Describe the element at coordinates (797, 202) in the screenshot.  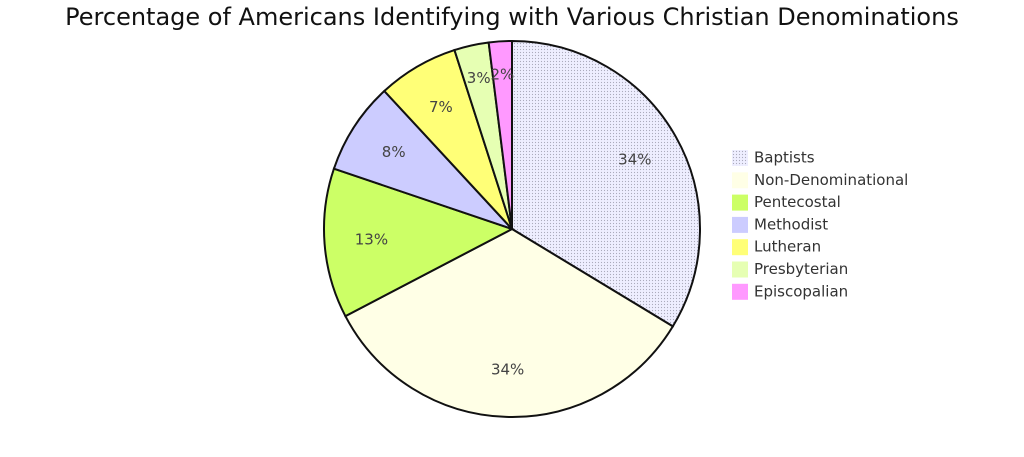
I see `legend-label: Pentecostal` at that location.